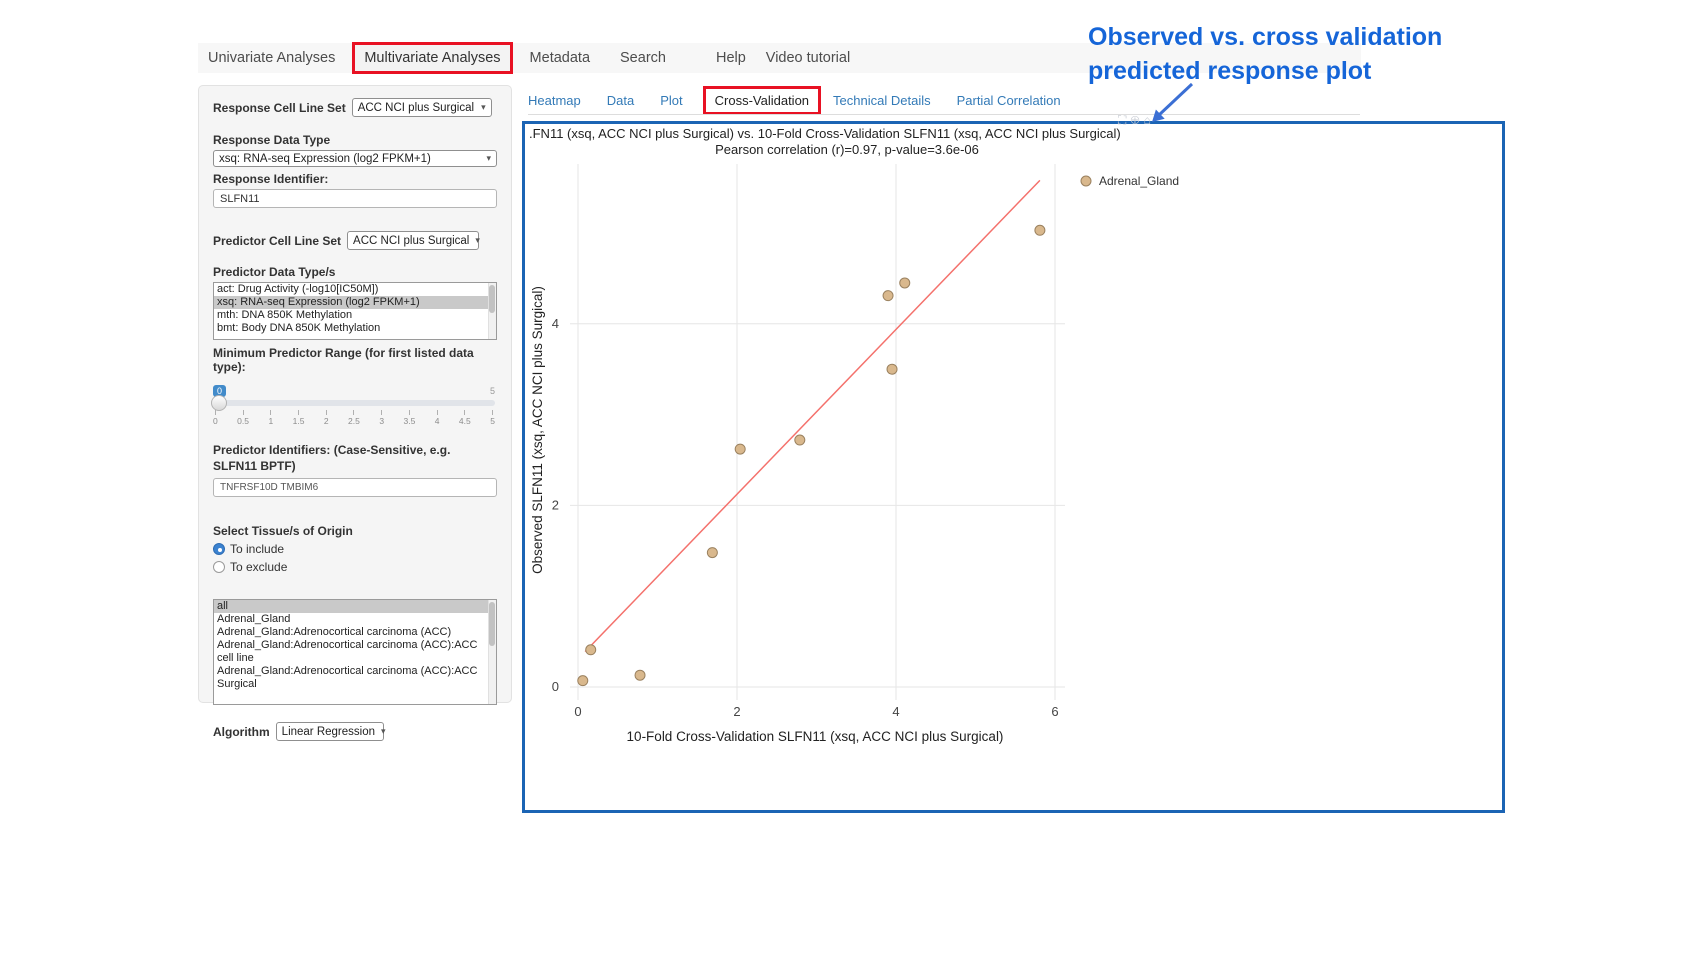 This screenshot has width=1700, height=956. What do you see at coordinates (1139, 181) in the screenshot?
I see `svg-text: Adrenal_Gland` at bounding box center [1139, 181].